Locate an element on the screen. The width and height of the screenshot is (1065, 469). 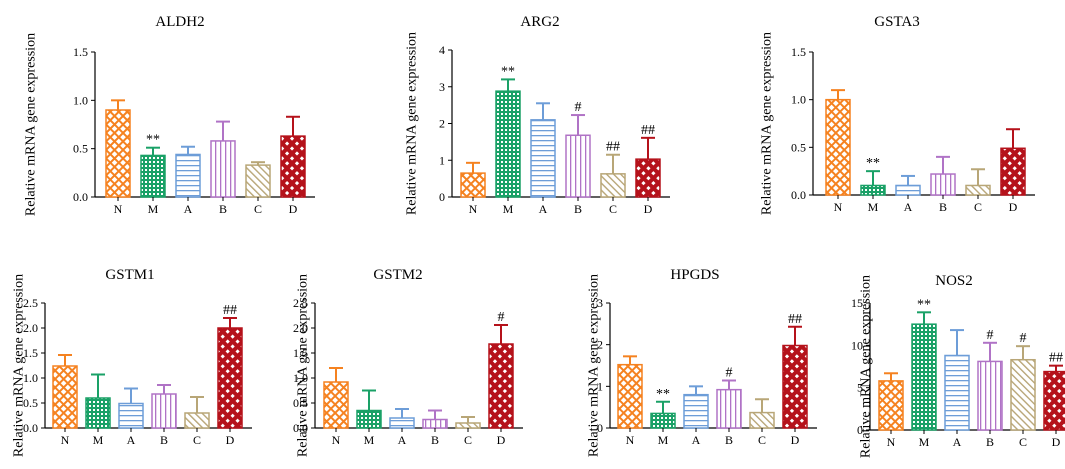
chart-title: GSTM2 is located at coordinates (397, 275).